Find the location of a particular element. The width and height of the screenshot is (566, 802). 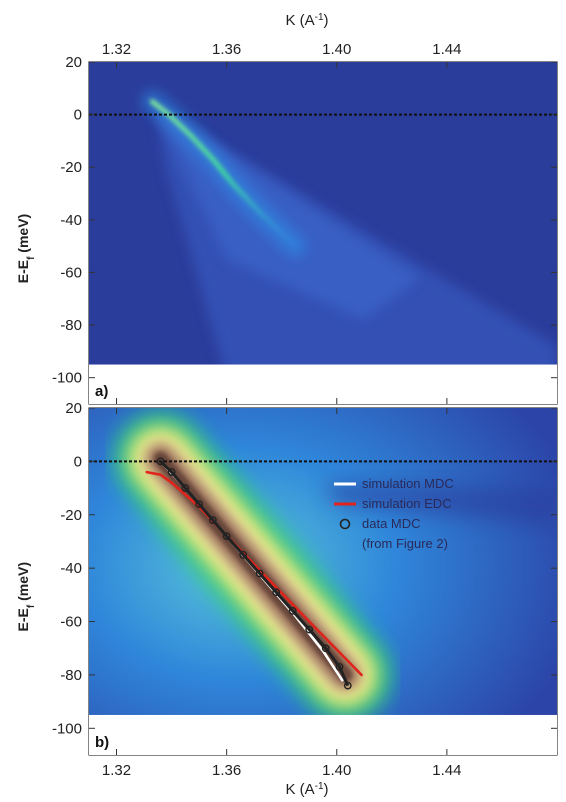

panel-b-x-label-end: ) is located at coordinates (326, 789).